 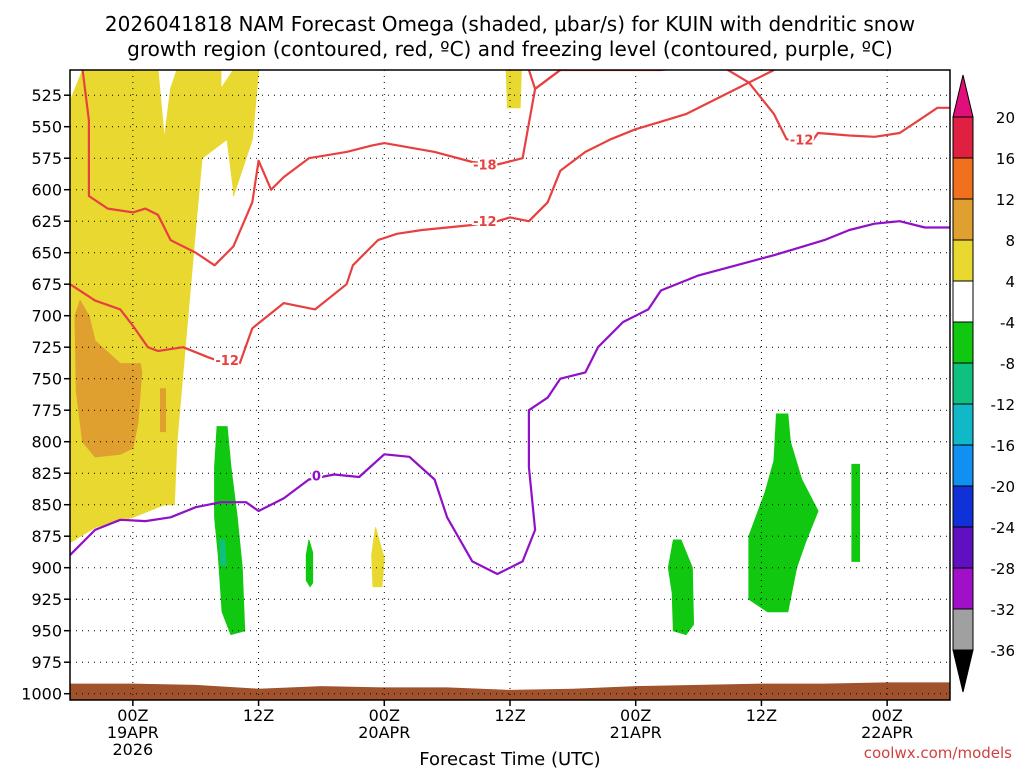 I want to click on y-tick-label-12: 825, so click(x=46, y=473).